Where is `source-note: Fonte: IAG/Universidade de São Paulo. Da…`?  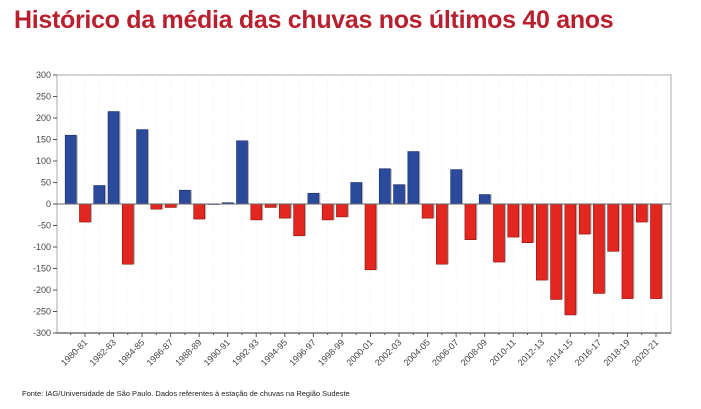 source-note: Fonte: IAG/Universidade de São Paulo. Da… is located at coordinates (186, 393).